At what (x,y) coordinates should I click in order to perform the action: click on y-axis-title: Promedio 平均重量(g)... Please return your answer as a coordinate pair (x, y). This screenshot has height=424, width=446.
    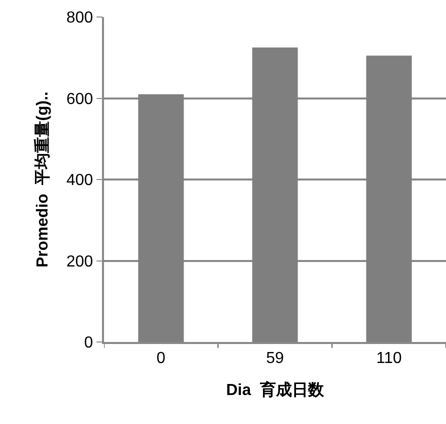
    Looking at the image, I should click on (43, 180).